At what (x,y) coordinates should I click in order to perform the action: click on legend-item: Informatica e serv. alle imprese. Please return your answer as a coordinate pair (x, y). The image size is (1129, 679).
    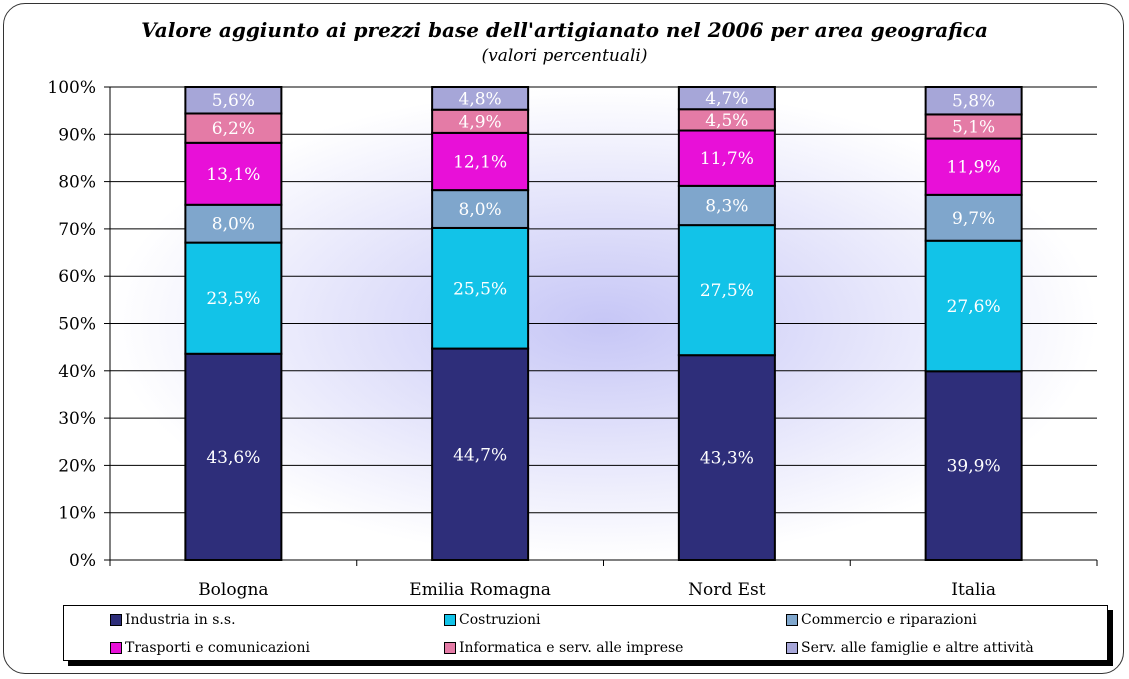
    Looking at the image, I should click on (563, 648).